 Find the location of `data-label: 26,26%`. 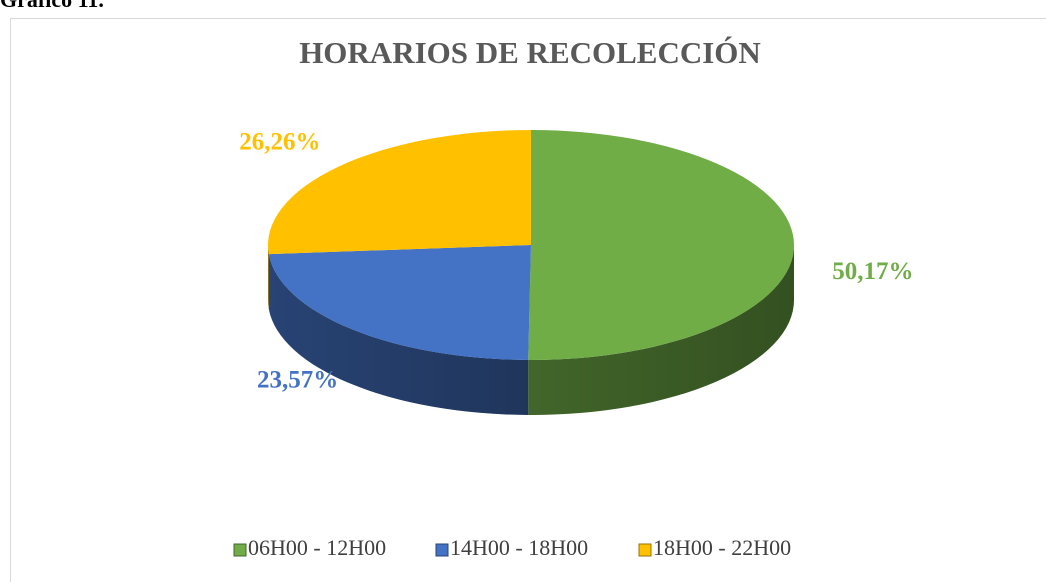

data-label: 26,26% is located at coordinates (279, 141).